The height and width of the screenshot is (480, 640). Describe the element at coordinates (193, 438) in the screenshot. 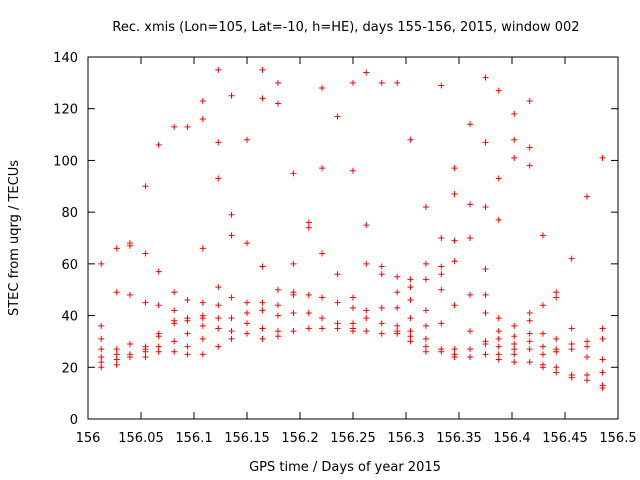

I see `x-tick-label: 156.1` at that location.